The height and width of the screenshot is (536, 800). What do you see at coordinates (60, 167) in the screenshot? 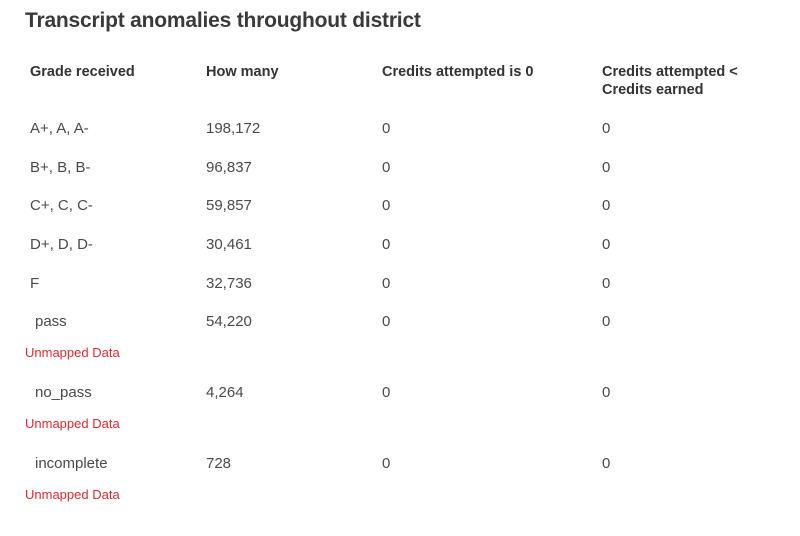
I see `grade-cell: B+, B, B-` at bounding box center [60, 167].